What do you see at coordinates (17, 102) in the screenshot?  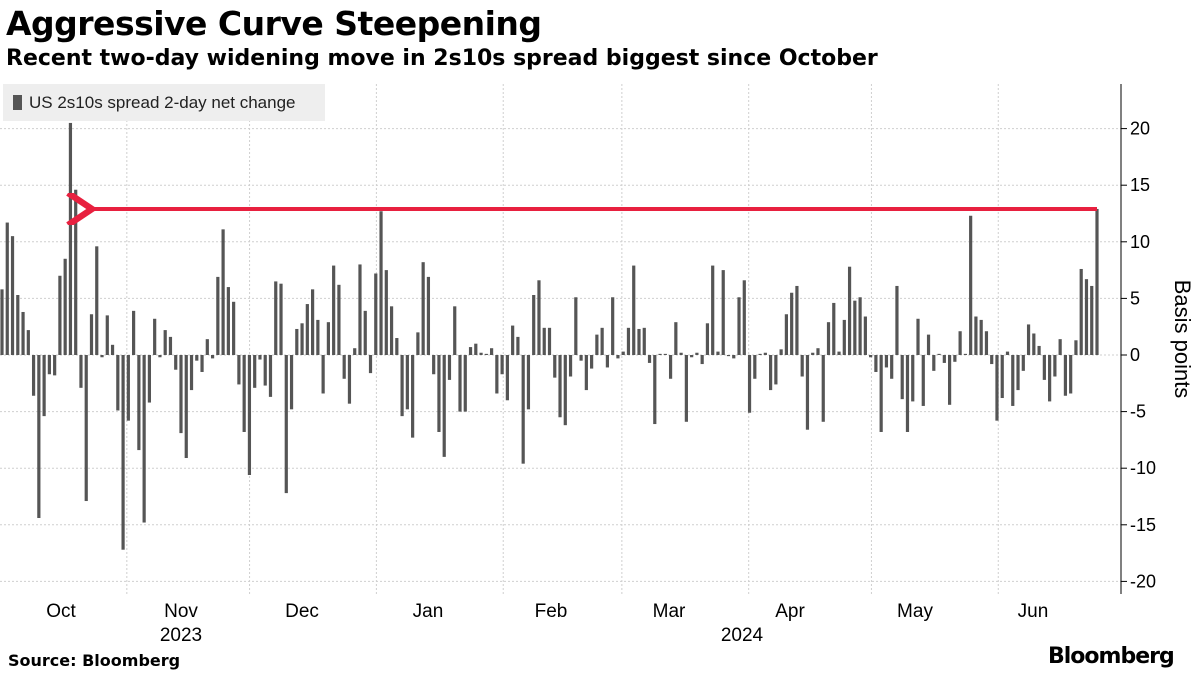 I see `legend-swatch` at bounding box center [17, 102].